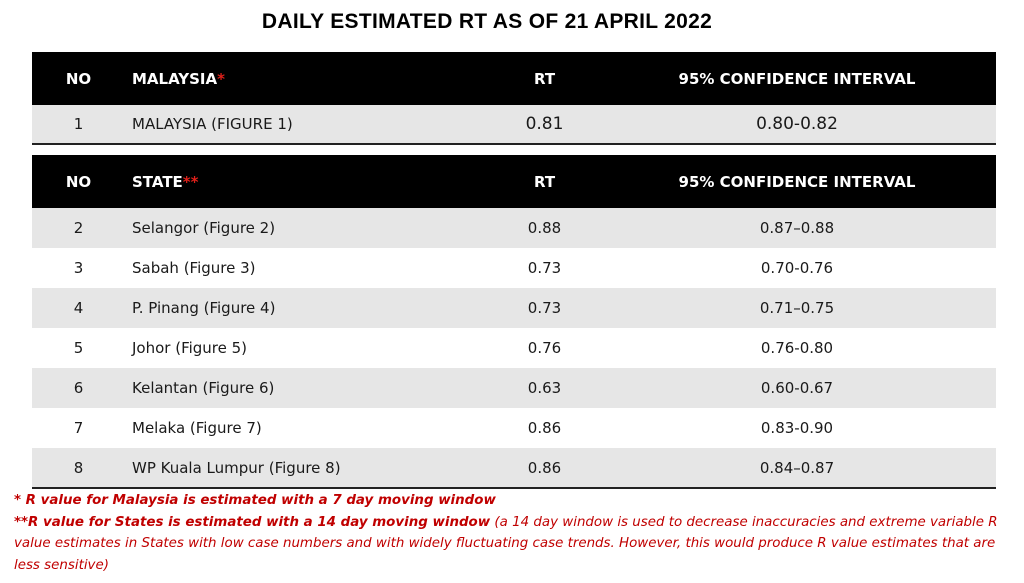 This screenshot has width=1024, height=583. I want to click on row-name: Selangor (Figure 2), so click(308, 228).